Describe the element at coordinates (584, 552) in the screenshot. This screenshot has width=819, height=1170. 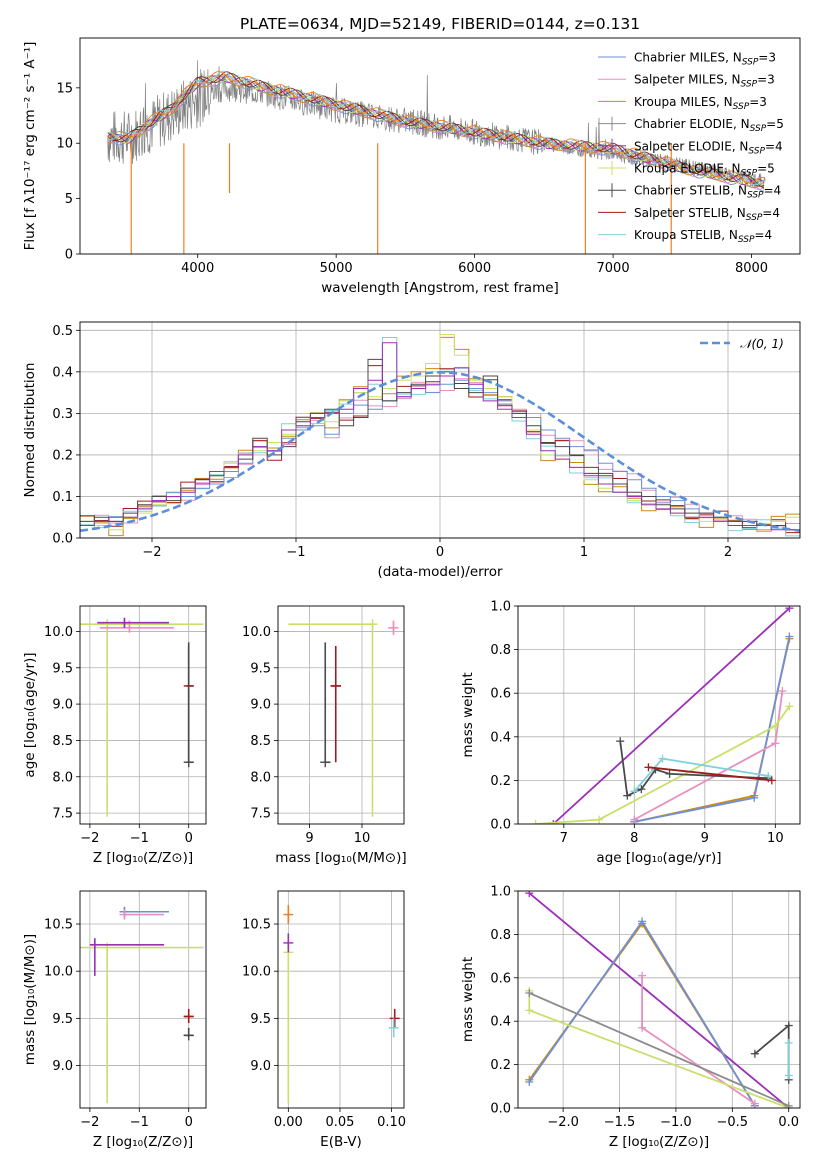
I see `x-tick-label: 1` at that location.